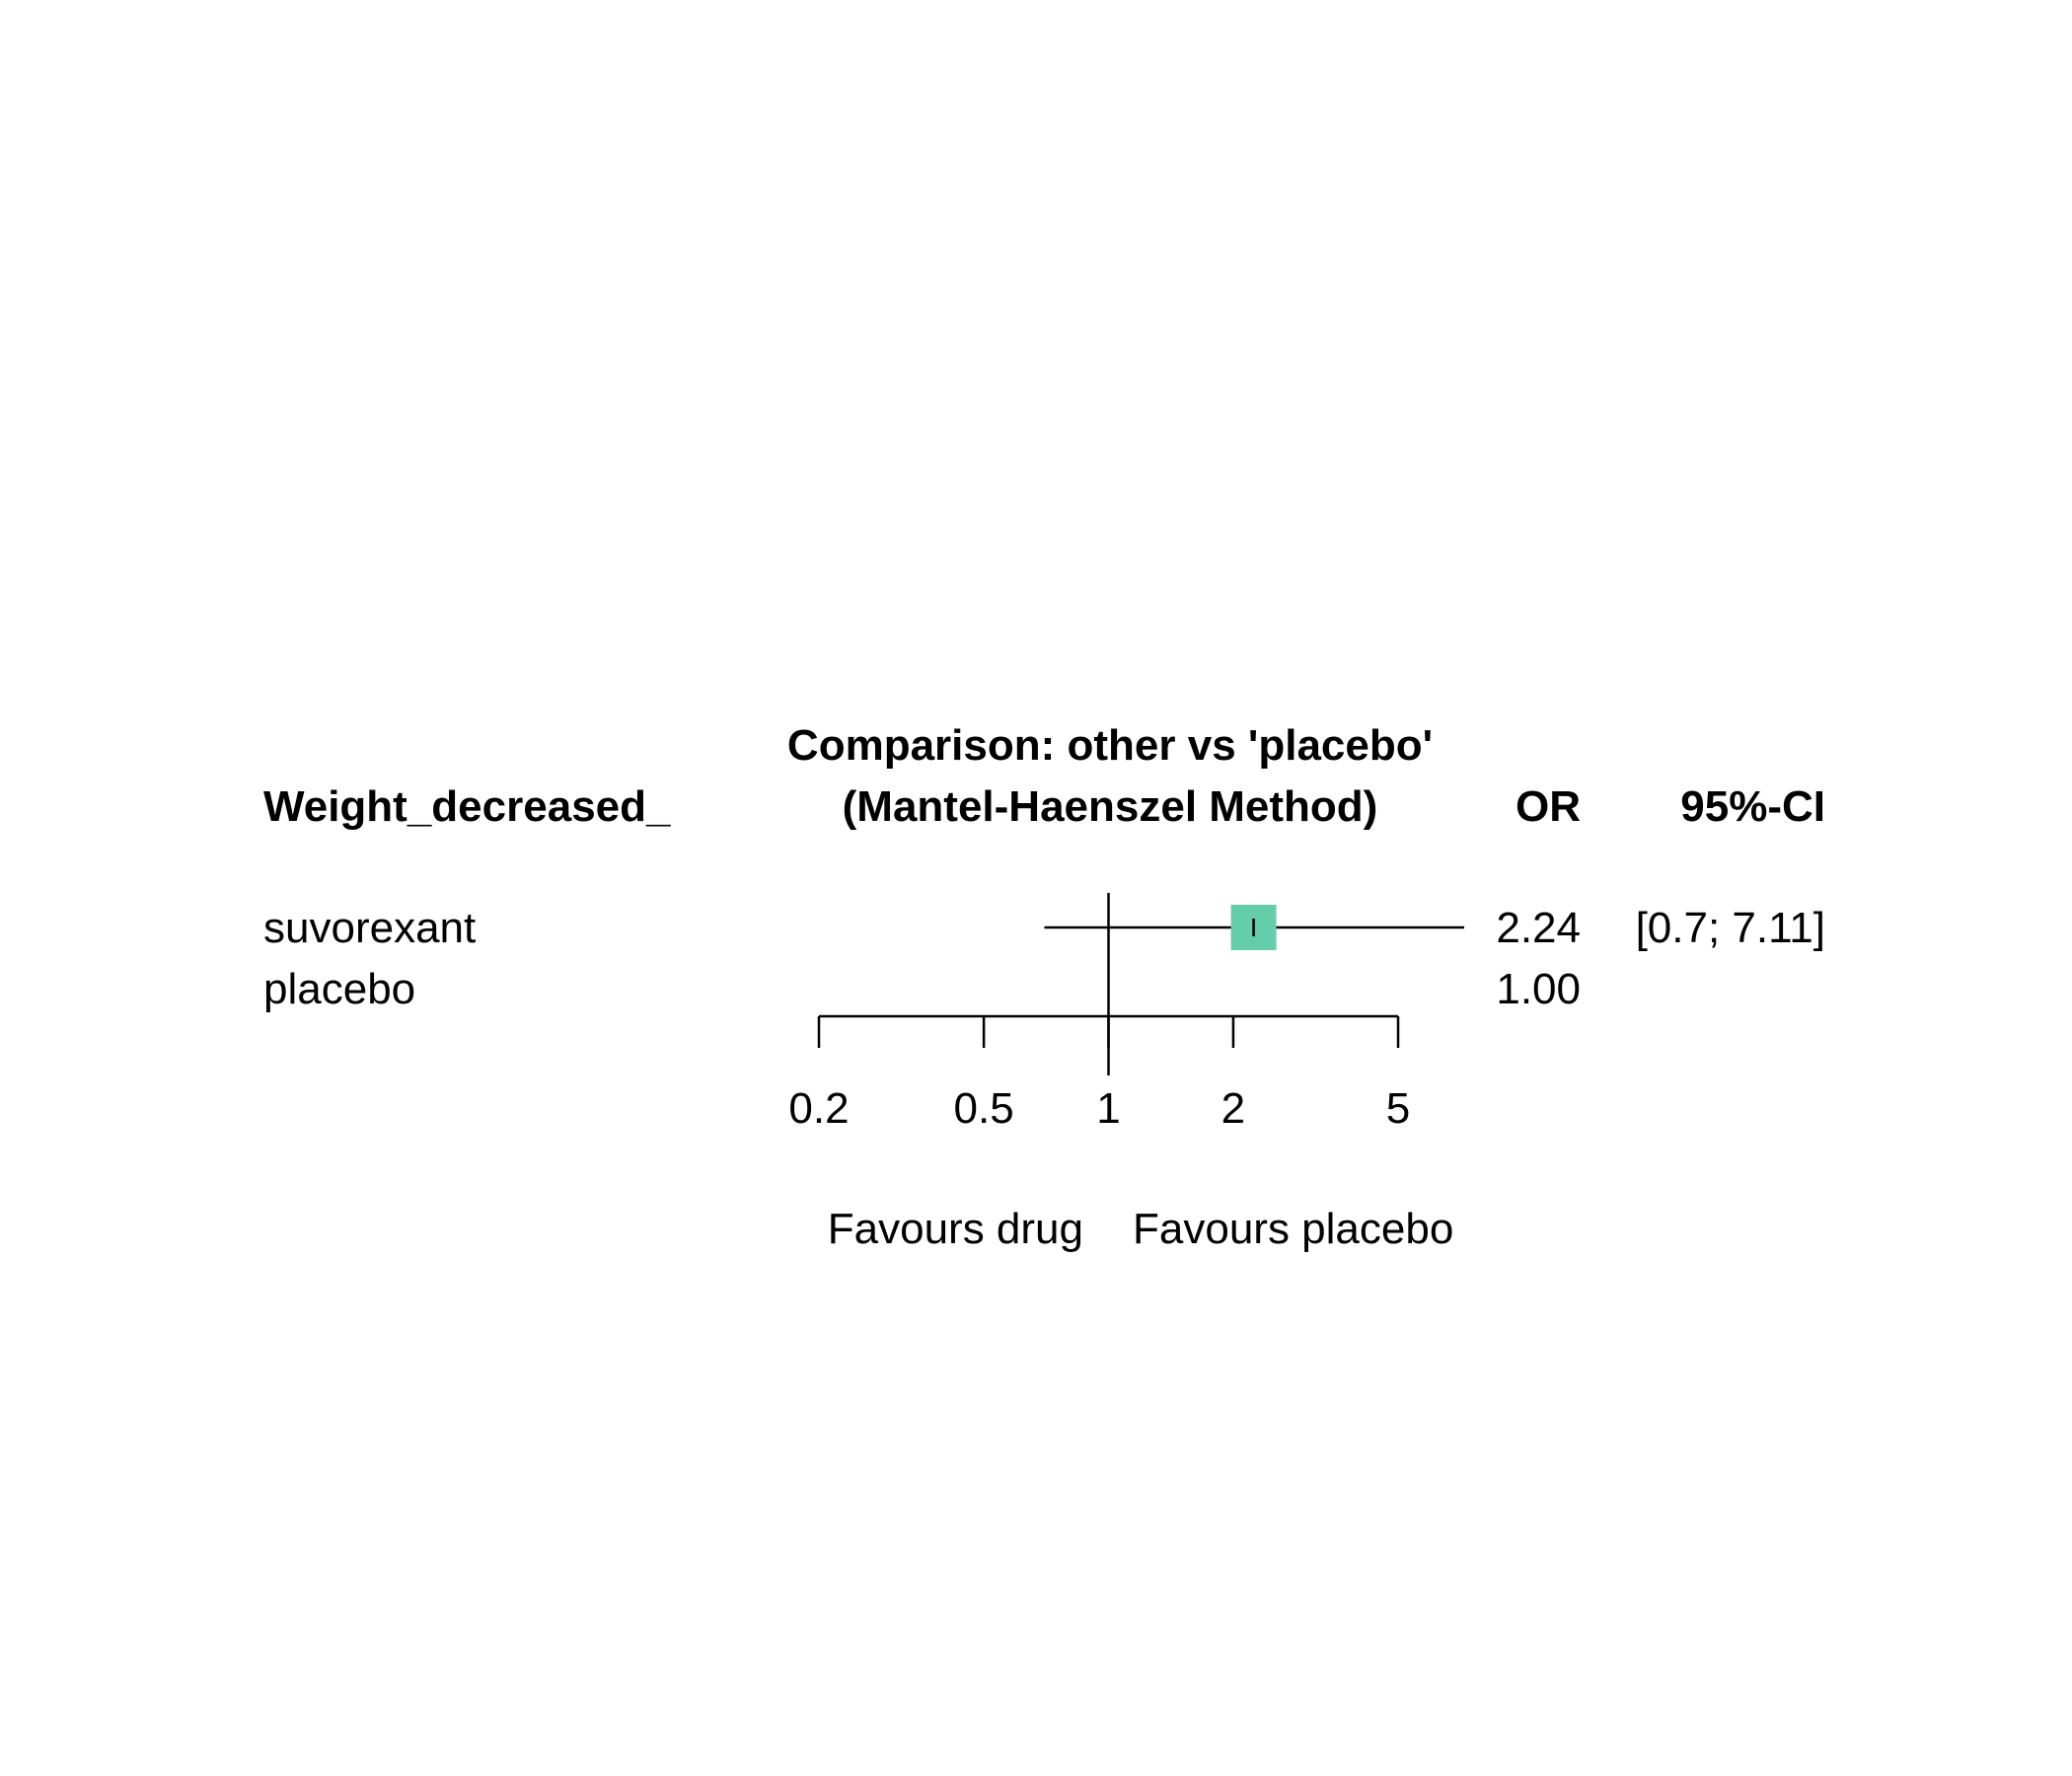 The image size is (2072, 1776). I want to click on outcome-label: Weight_decreased_, so click(467, 807).